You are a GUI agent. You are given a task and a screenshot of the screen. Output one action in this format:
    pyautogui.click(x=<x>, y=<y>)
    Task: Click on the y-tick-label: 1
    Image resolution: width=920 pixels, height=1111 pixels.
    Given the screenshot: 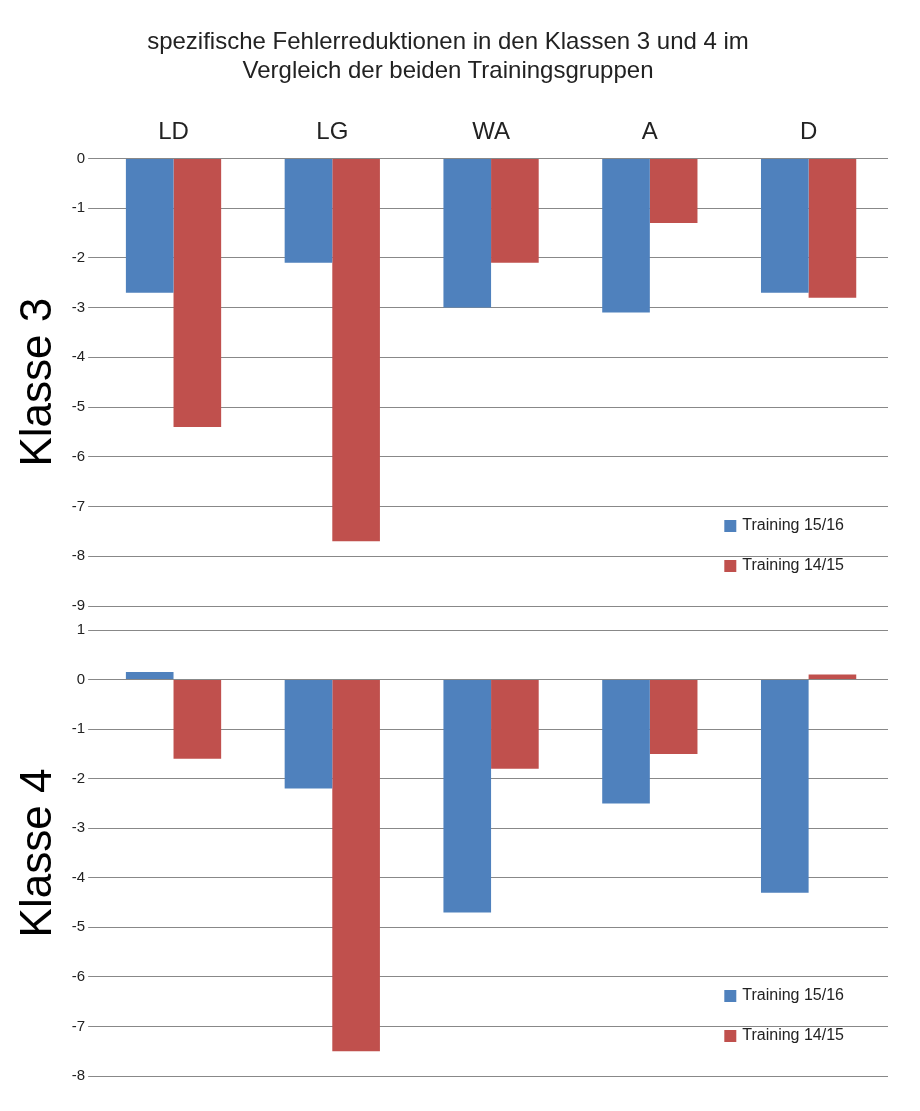 What is the action you would take?
    pyautogui.click(x=81, y=629)
    